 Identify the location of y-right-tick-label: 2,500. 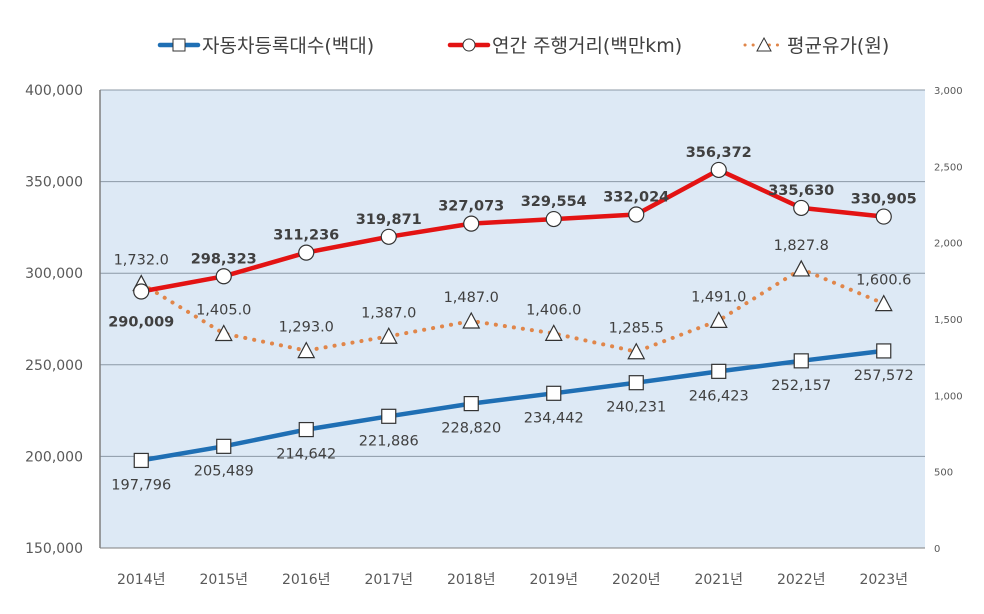
(948, 167).